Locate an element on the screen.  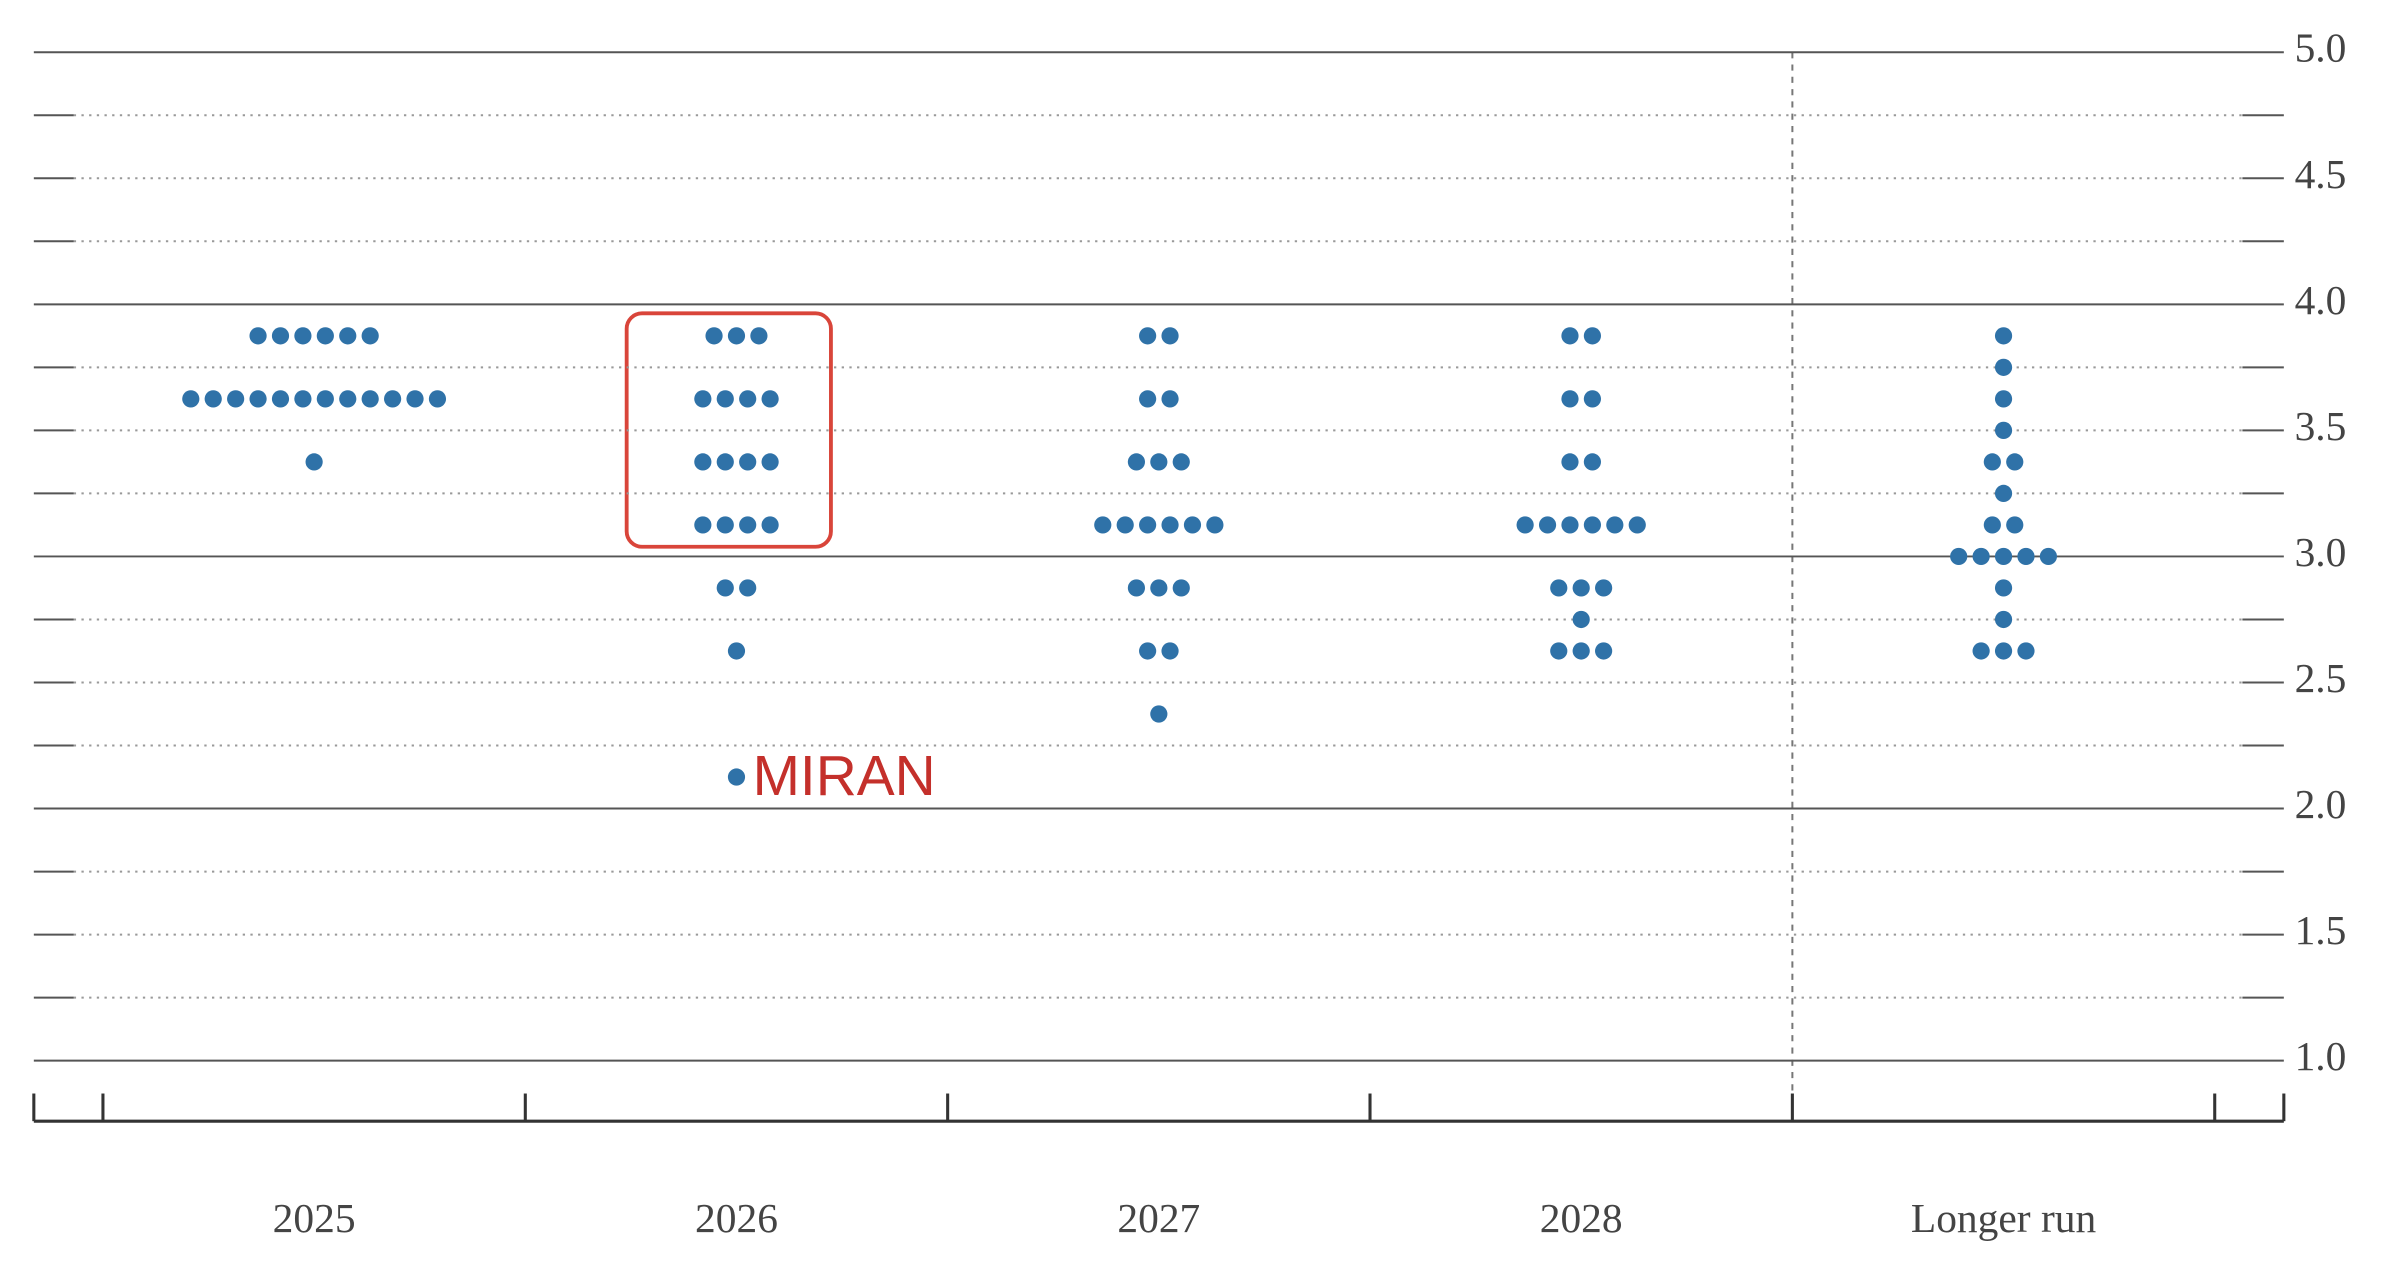
y-tick-label: 1.0 is located at coordinates (2321, 1056).